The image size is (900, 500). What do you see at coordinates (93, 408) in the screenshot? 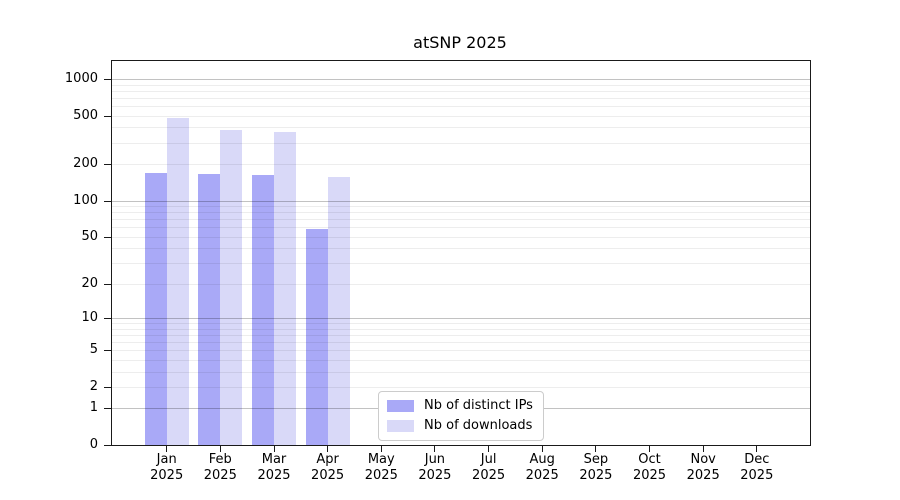
I see `y-tick-label: 1` at bounding box center [93, 408].